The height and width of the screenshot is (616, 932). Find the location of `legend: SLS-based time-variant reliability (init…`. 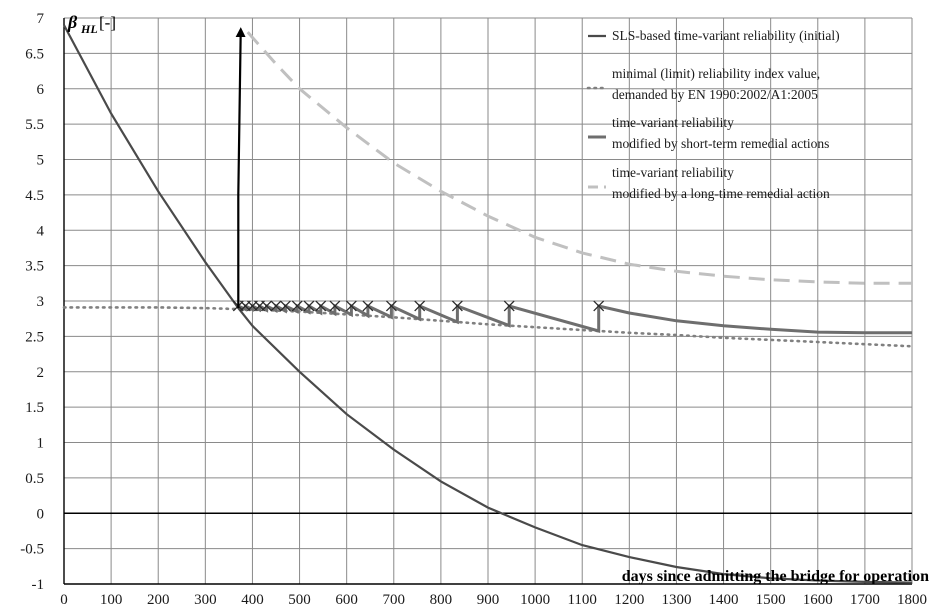

legend: SLS-based time-variant reliability (init… is located at coordinates (713, 114).